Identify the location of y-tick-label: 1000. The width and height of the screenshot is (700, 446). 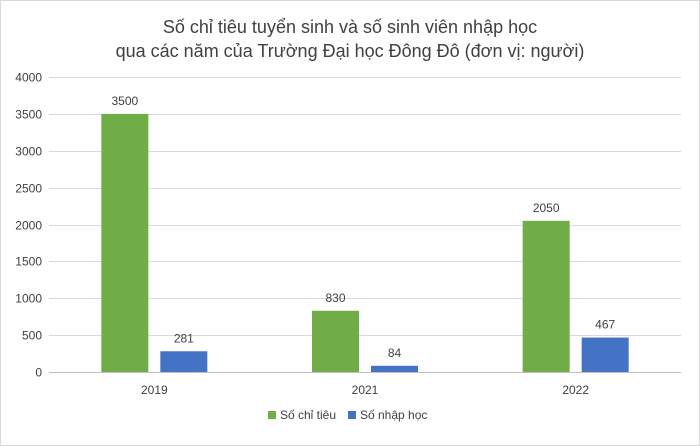
(28, 299).